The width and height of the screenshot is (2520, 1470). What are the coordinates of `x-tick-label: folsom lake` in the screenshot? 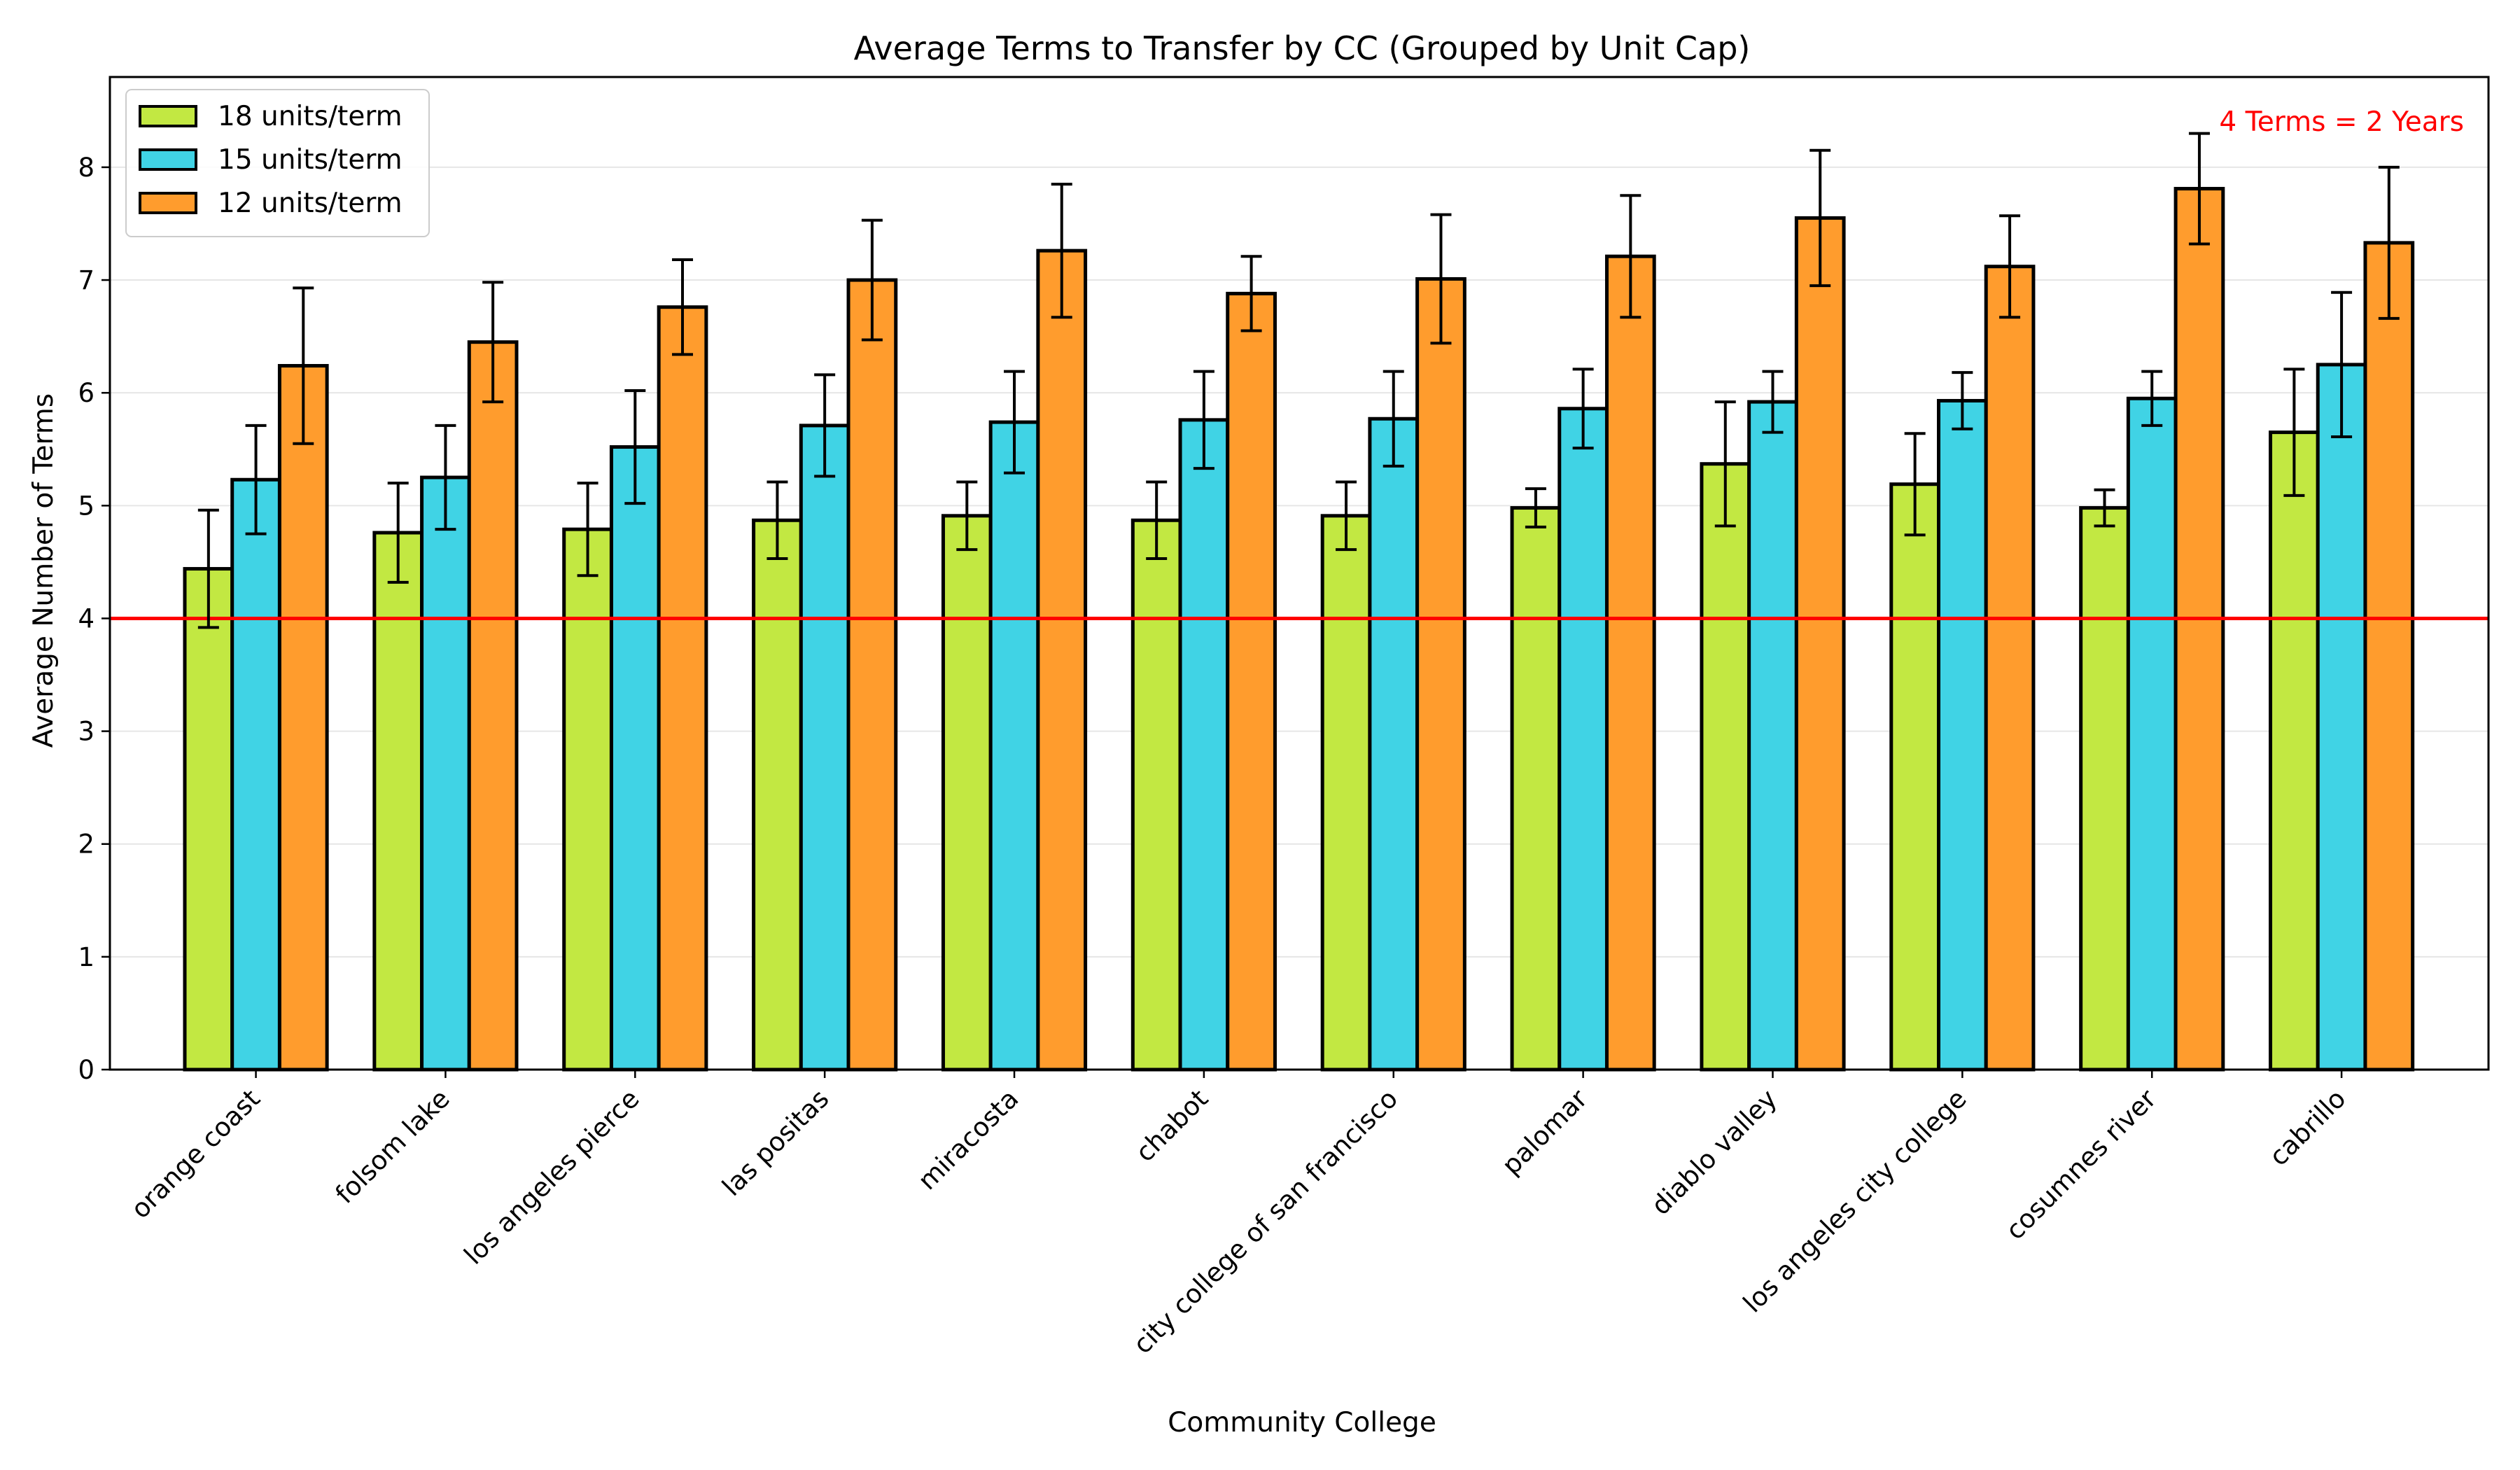 It's located at (393, 1147).